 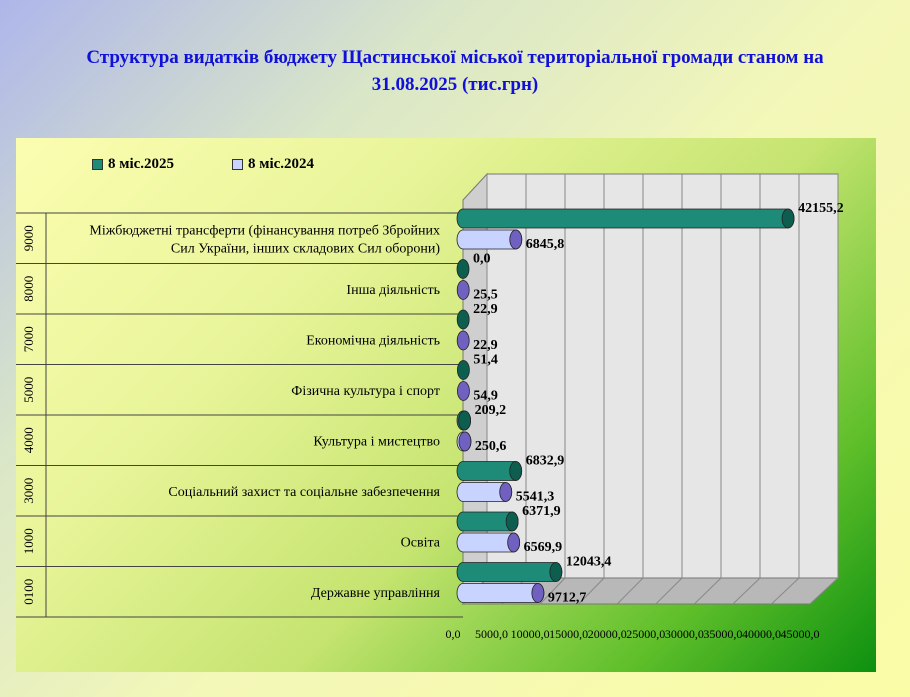 What do you see at coordinates (545, 461) in the screenshot?
I see `data-label-2025: 6832,9` at bounding box center [545, 461].